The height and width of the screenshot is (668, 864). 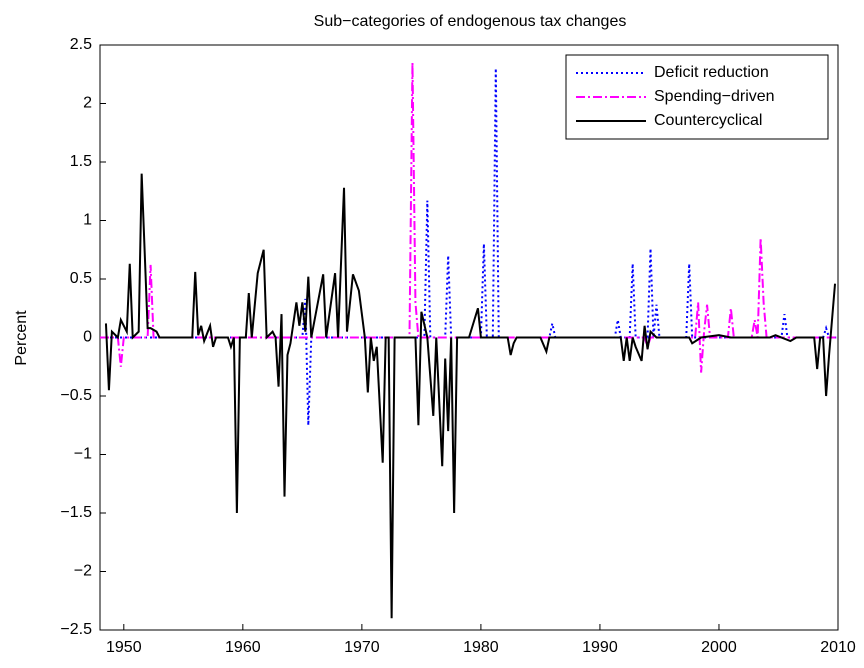 I want to click on y-tick-label: 2.5, so click(x=81, y=44).